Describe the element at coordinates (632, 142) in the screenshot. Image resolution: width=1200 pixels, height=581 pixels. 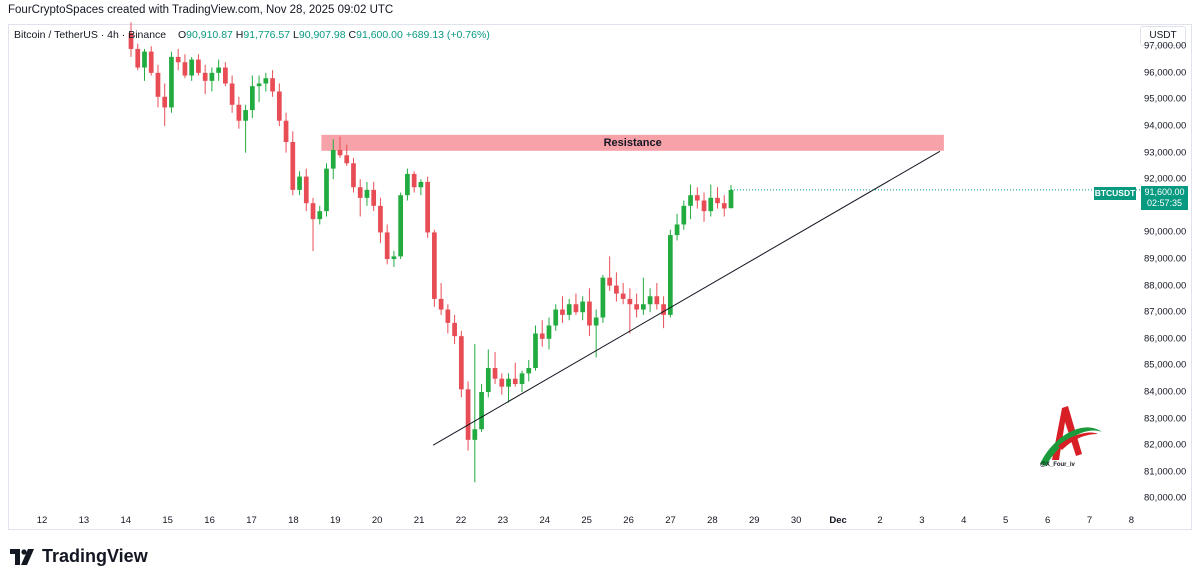
I see `resistance-zone` at that location.